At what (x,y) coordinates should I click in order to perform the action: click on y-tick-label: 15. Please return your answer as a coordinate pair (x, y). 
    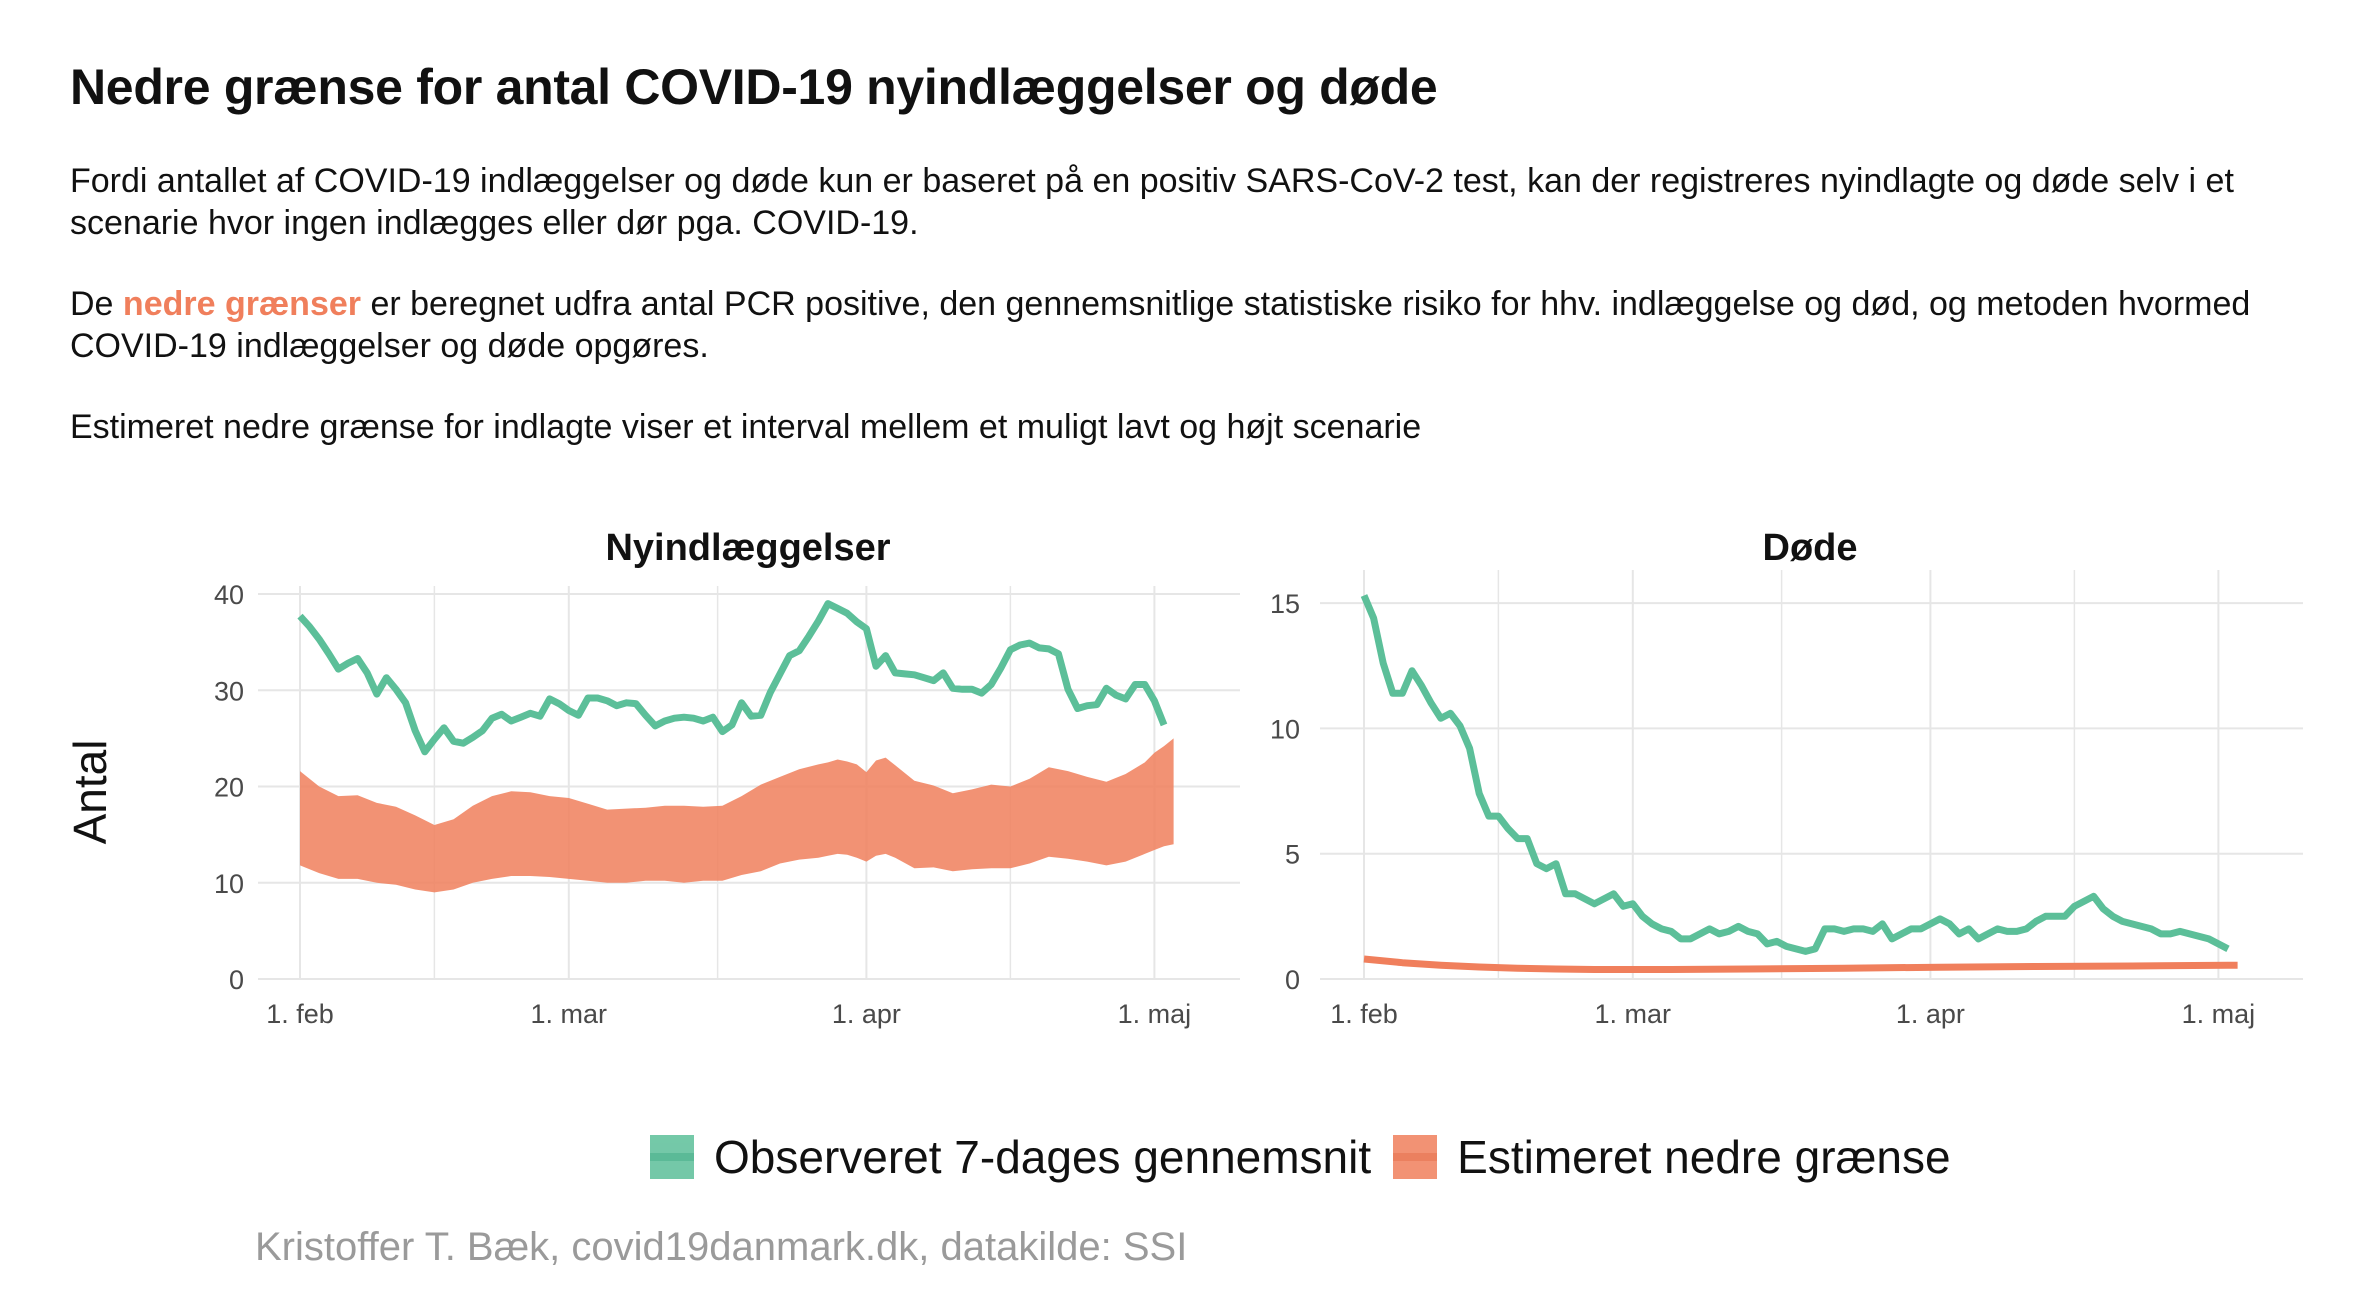
    Looking at the image, I should click on (1285, 604).